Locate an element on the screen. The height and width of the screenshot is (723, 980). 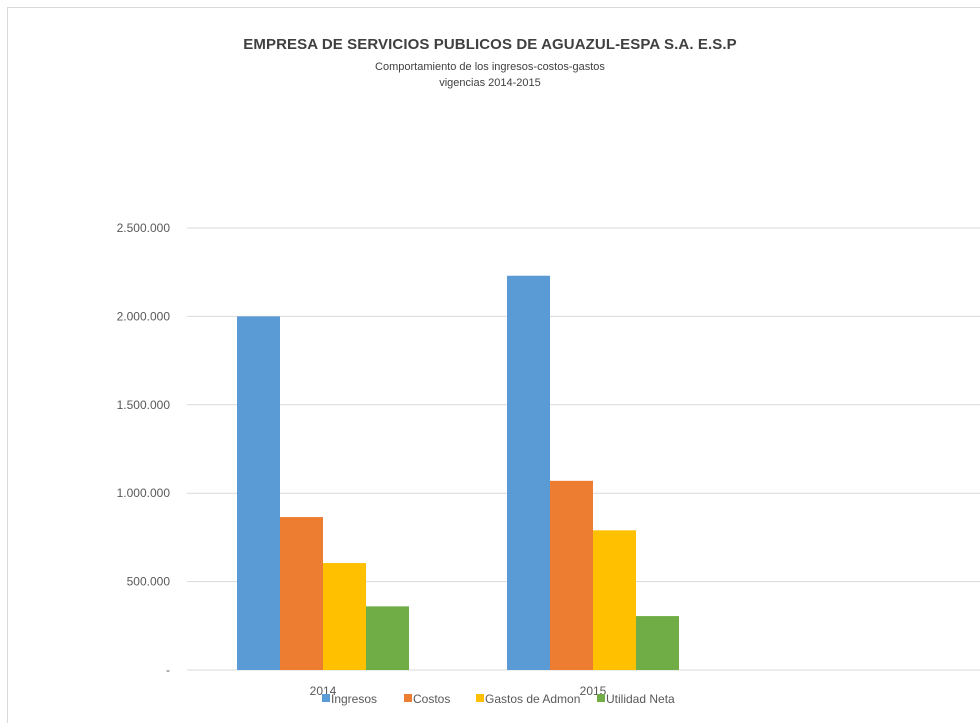
legend-label: Gastos de Admon is located at coordinates (532, 699).